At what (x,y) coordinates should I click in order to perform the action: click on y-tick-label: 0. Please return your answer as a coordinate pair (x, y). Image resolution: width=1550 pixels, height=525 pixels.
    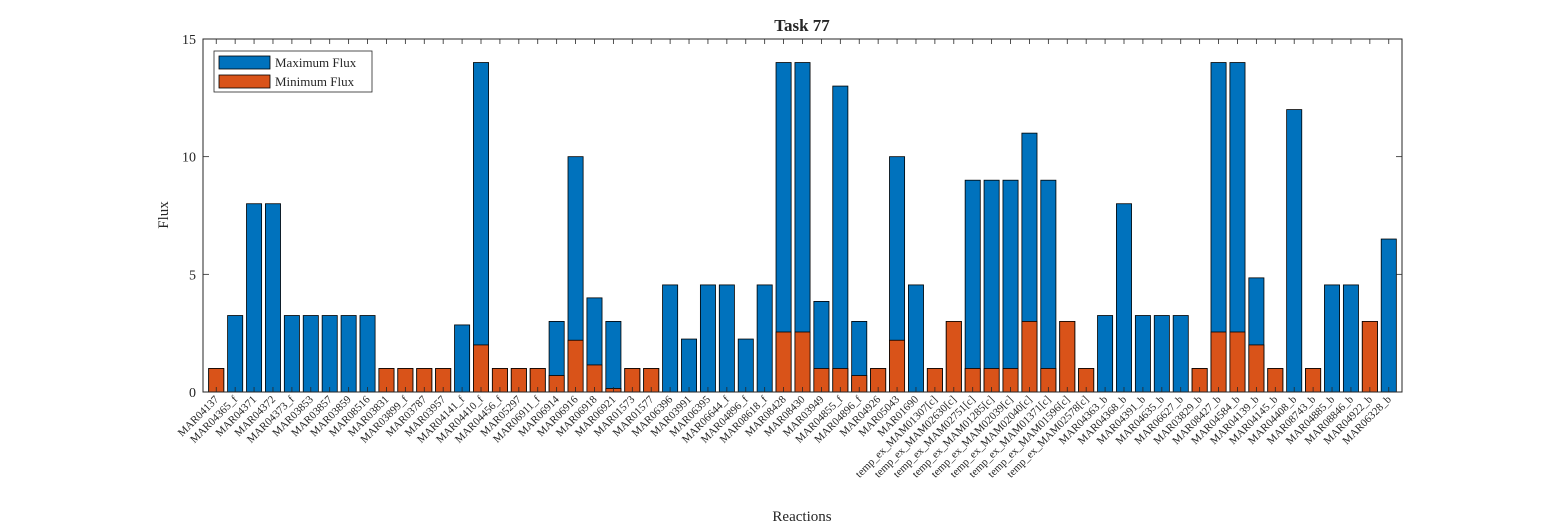
    Looking at the image, I should click on (192, 393).